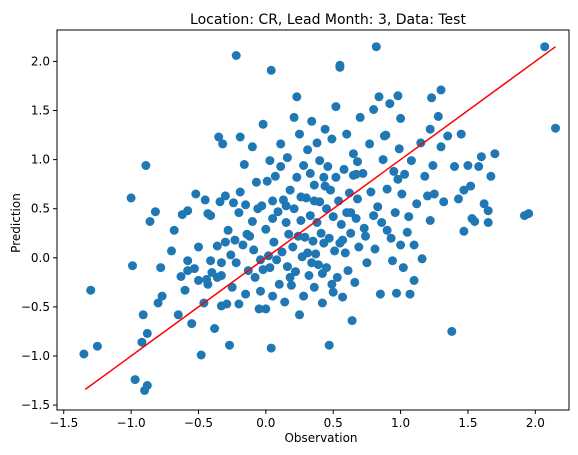 The image size is (578, 455). I want to click on y-tick-label: 0.5, so click(40, 209).